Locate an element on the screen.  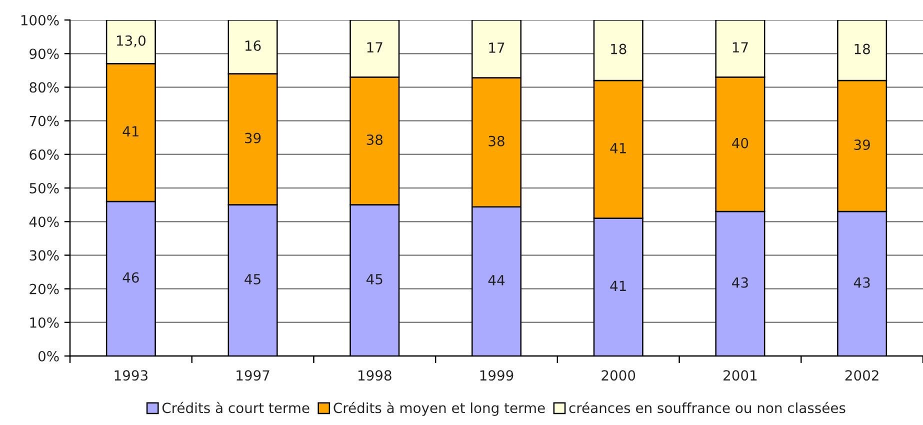
data-label: 16 is located at coordinates (253, 45).